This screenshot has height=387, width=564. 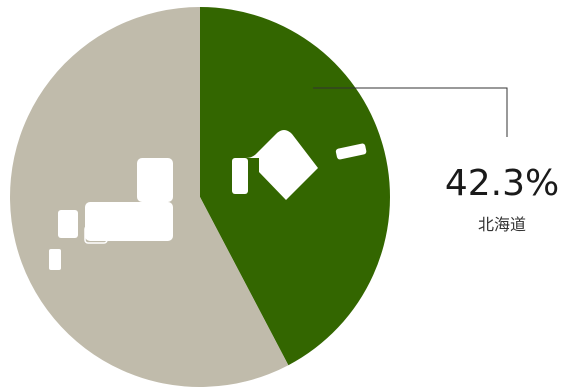 What do you see at coordinates (502, 224) in the screenshot?
I see `slice-category-label: 北海道` at bounding box center [502, 224].